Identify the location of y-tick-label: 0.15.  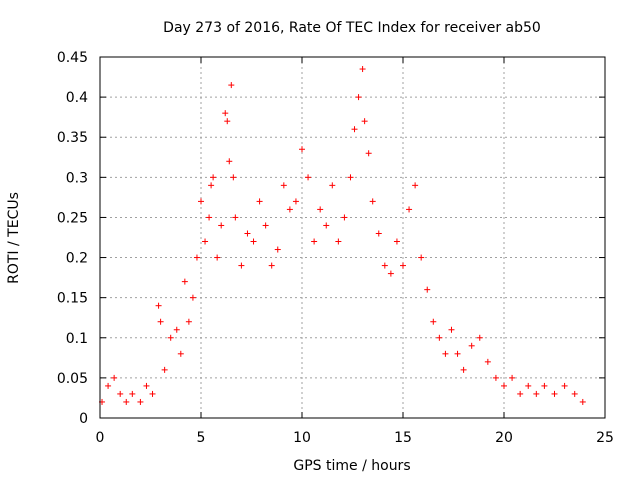
(72, 299).